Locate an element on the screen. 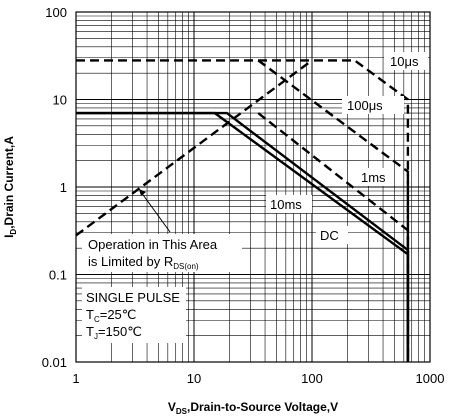  tc-label: TC=25℃ is located at coordinates (111, 315).